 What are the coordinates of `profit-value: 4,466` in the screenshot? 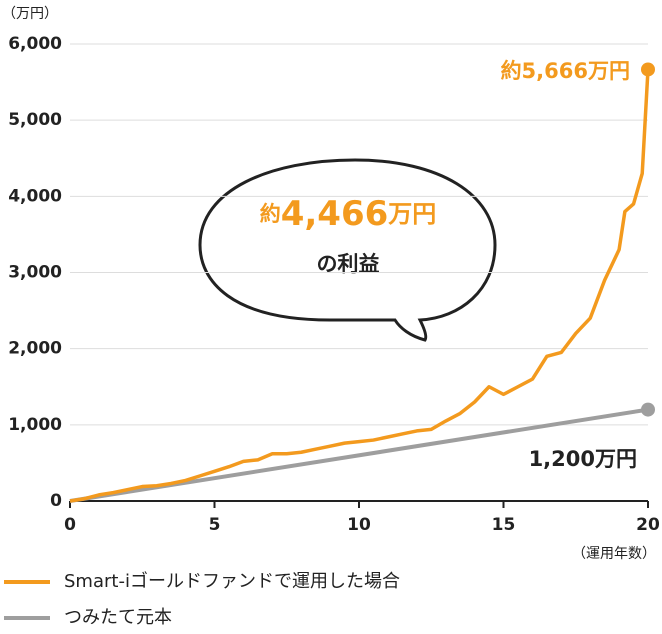 It's located at (335, 214).